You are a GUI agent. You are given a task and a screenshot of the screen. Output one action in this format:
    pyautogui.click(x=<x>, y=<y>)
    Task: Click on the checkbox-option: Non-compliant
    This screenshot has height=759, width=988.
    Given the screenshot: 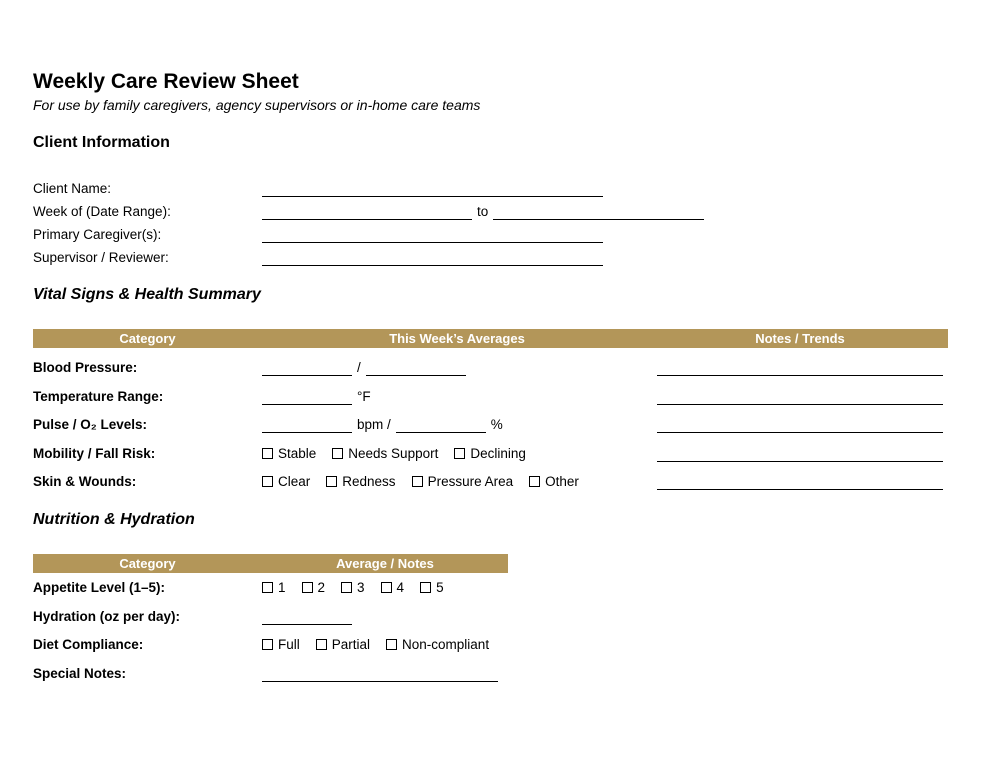 What is the action you would take?
    pyautogui.click(x=437, y=644)
    